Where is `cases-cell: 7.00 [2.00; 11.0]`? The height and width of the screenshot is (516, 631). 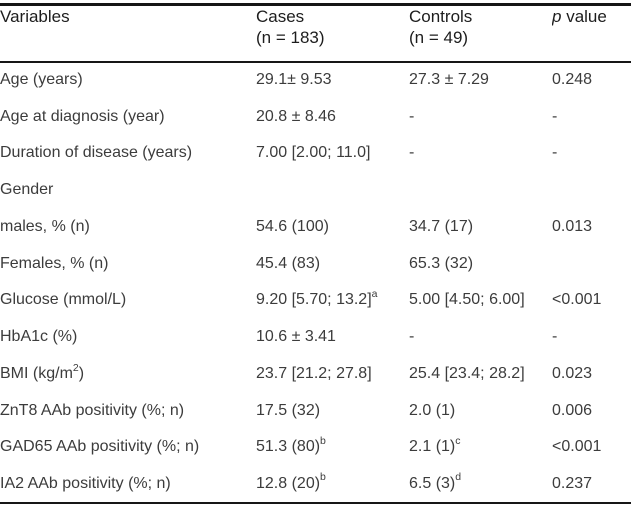 cases-cell: 7.00 [2.00; 11.0] is located at coordinates (332, 153).